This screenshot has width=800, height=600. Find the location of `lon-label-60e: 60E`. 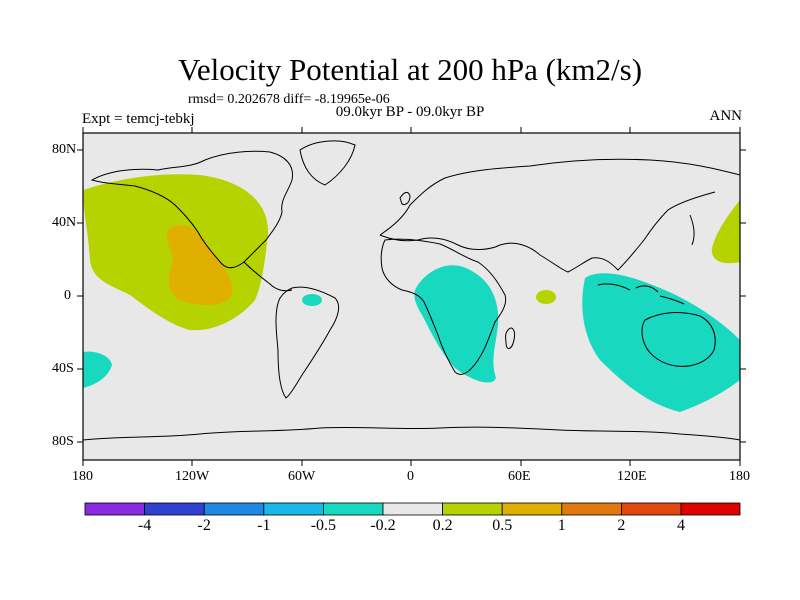

lon-label-60e: 60E is located at coordinates (519, 476).